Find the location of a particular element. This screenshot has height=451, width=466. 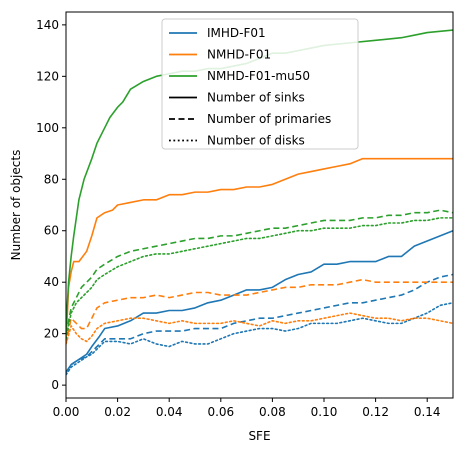

legend-box is located at coordinates (260, 84).